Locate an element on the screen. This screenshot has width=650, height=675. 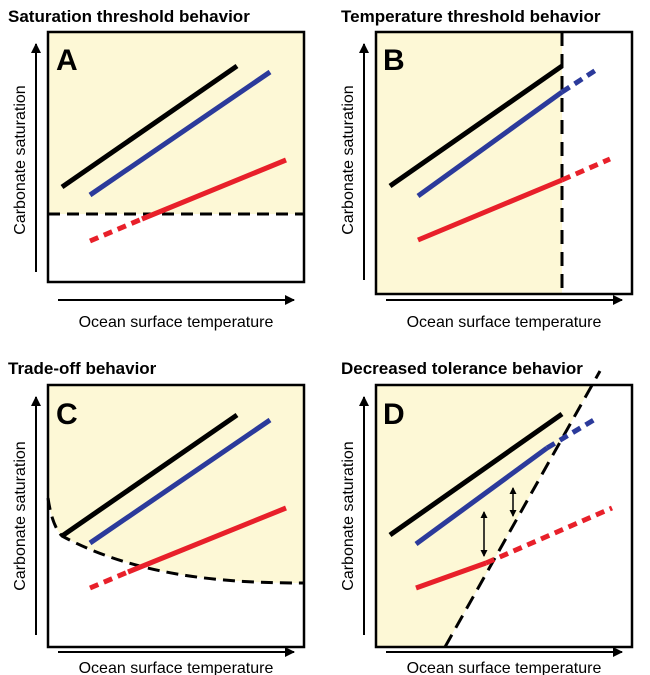
panel-a-letter: A is located at coordinates (67, 60).